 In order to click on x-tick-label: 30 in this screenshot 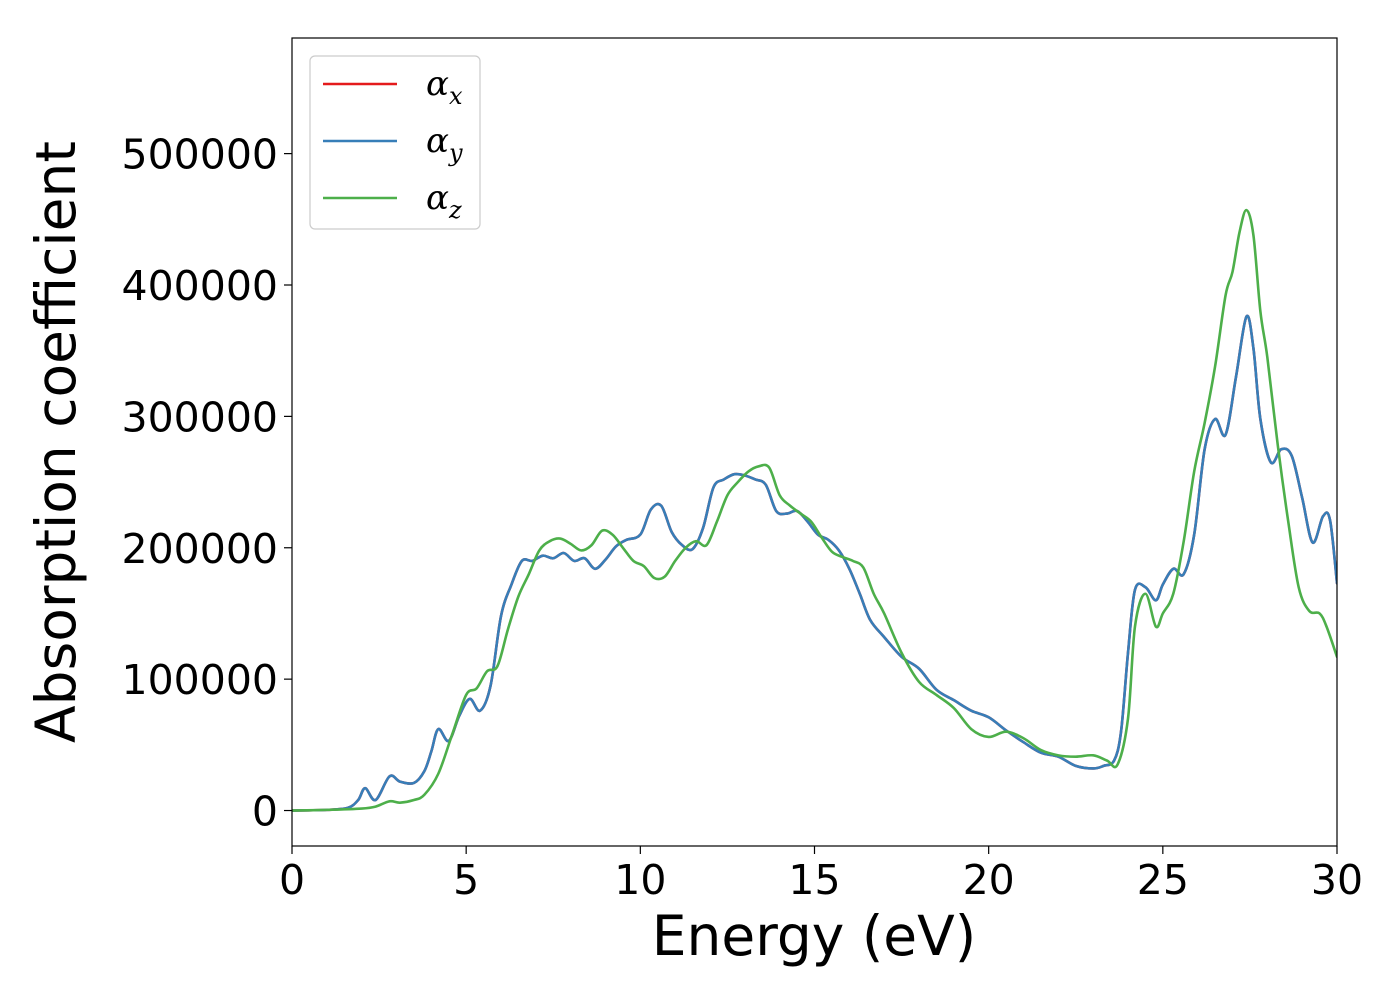, I will do `click(1337, 880)`.